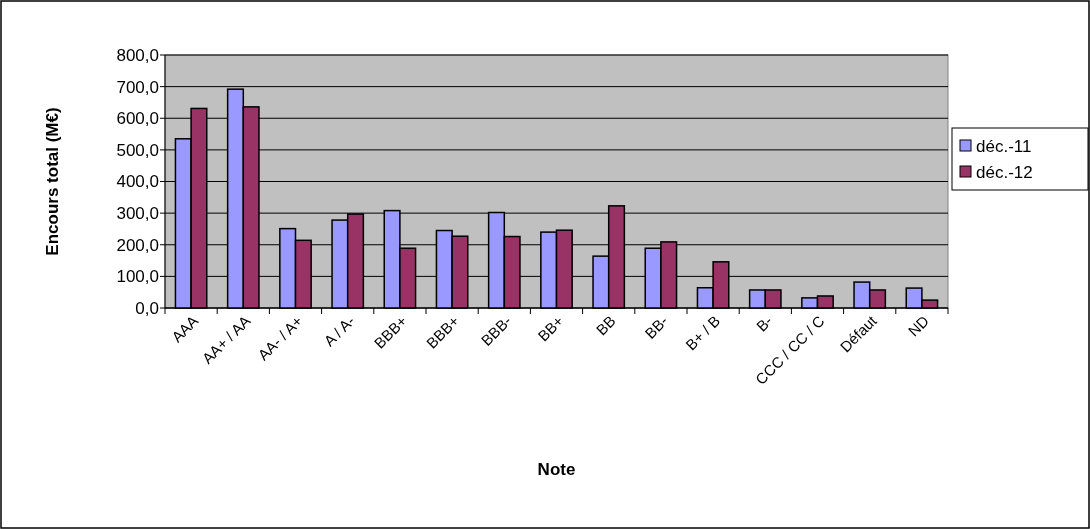  What do you see at coordinates (147, 308) in the screenshot?
I see `y-tick-label: 0,0` at bounding box center [147, 308].